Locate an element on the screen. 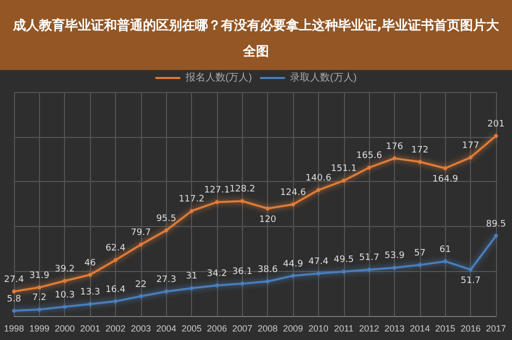 Image resolution: width=512 pixels, height=340 pixels. data-label: 95.5 is located at coordinates (166, 219).